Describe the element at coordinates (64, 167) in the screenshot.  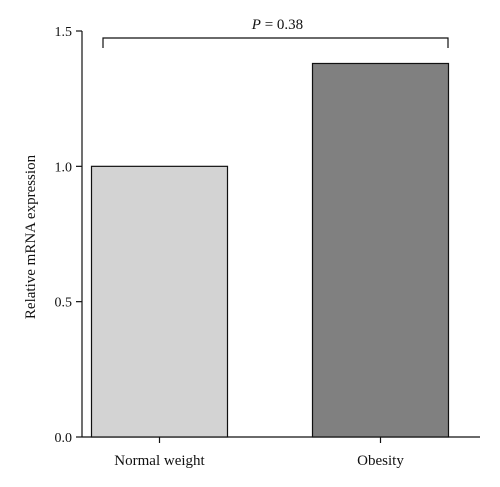
I see `y-tick-label: 1.0` at that location.